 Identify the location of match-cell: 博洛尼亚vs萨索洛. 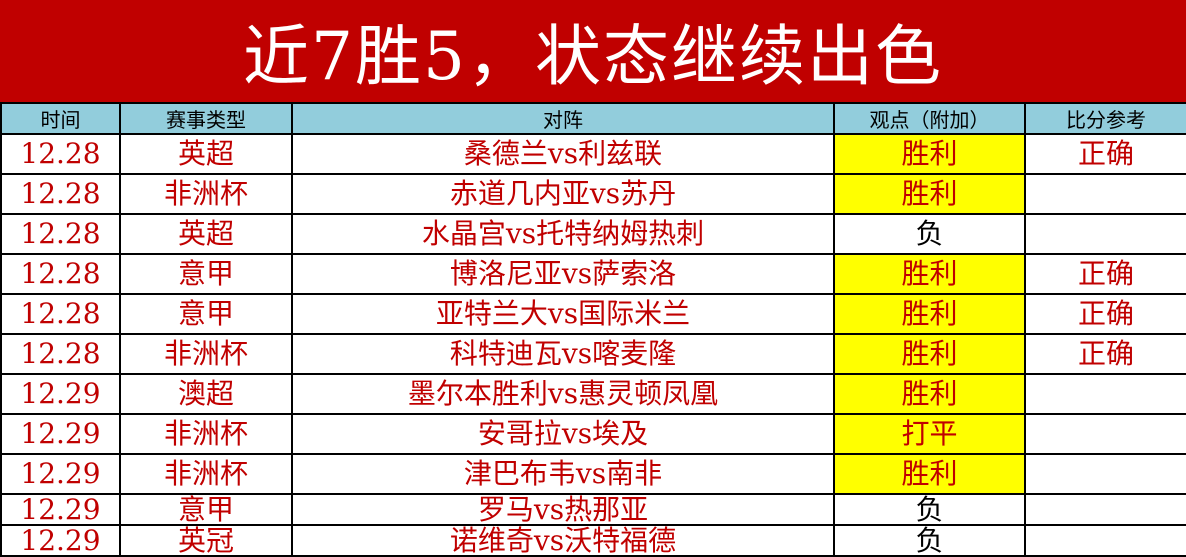
(563, 274).